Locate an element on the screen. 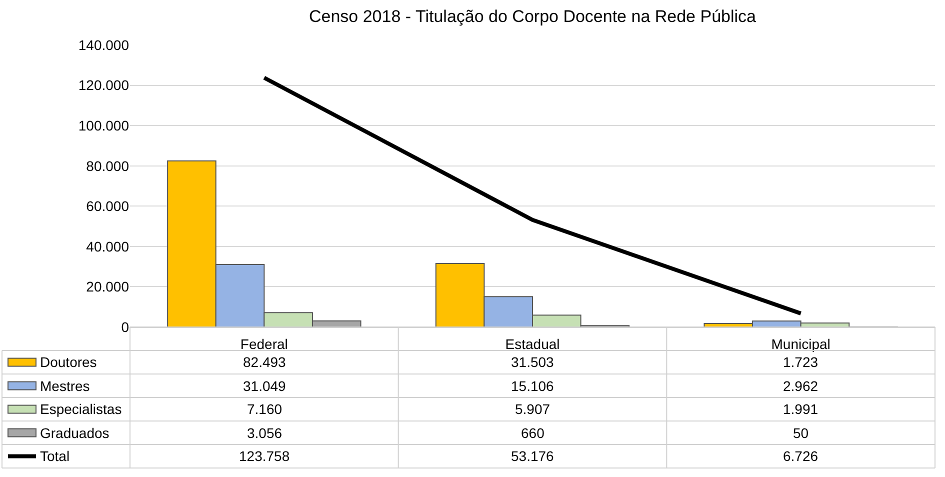  data-label: 3.056 is located at coordinates (264, 433).